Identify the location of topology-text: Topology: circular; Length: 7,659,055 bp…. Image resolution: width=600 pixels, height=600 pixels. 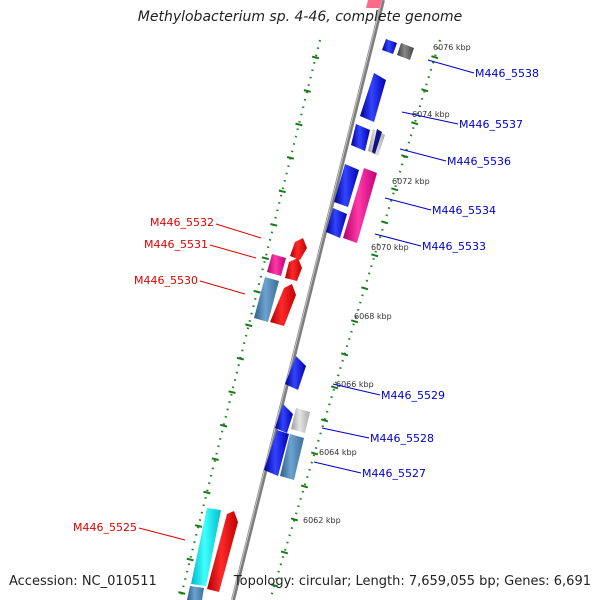
(412, 581).